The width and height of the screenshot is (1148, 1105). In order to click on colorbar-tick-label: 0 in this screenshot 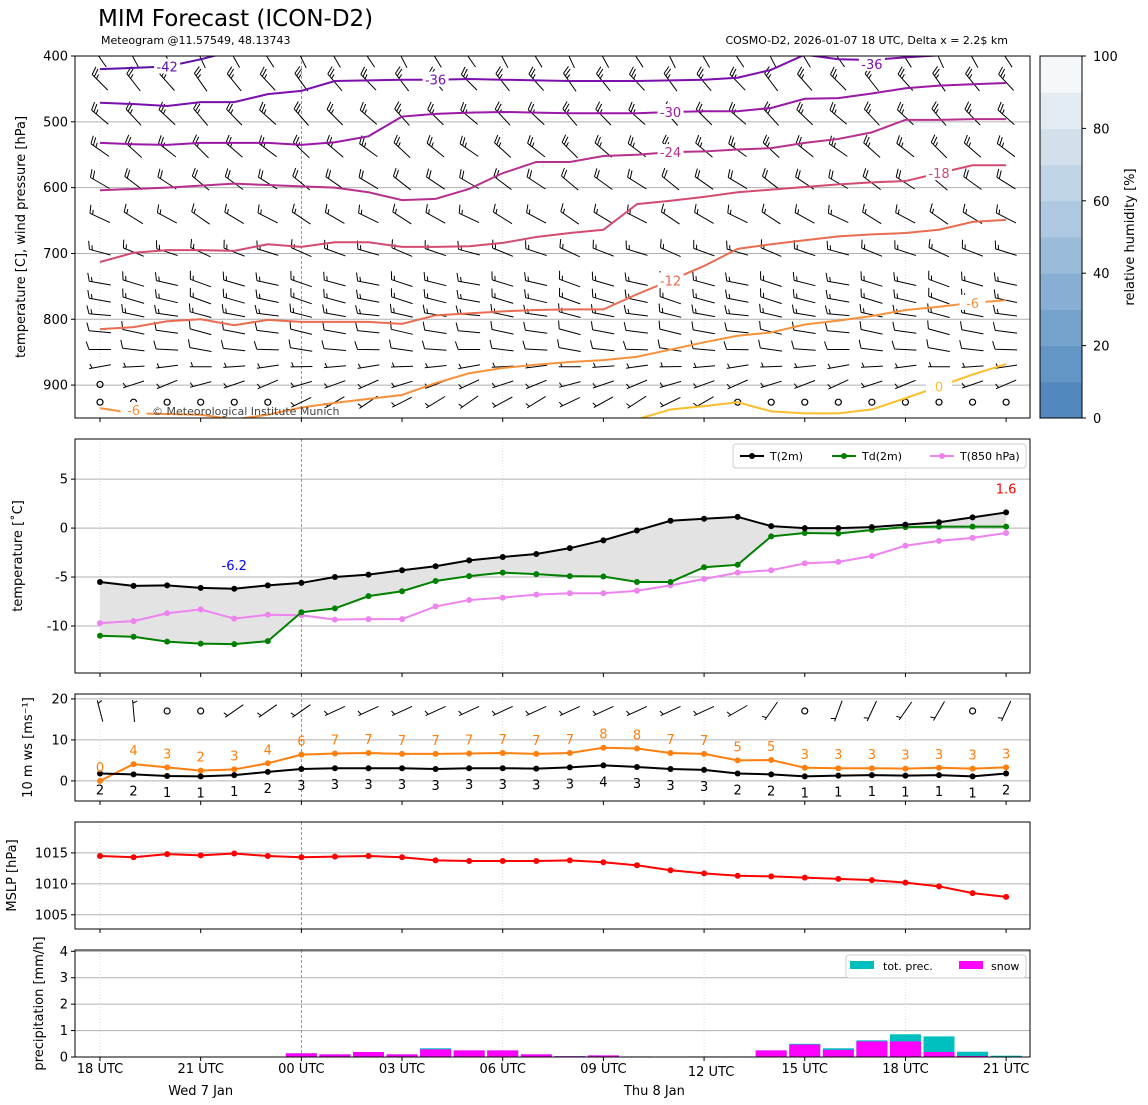, I will do `click(1097, 419)`.